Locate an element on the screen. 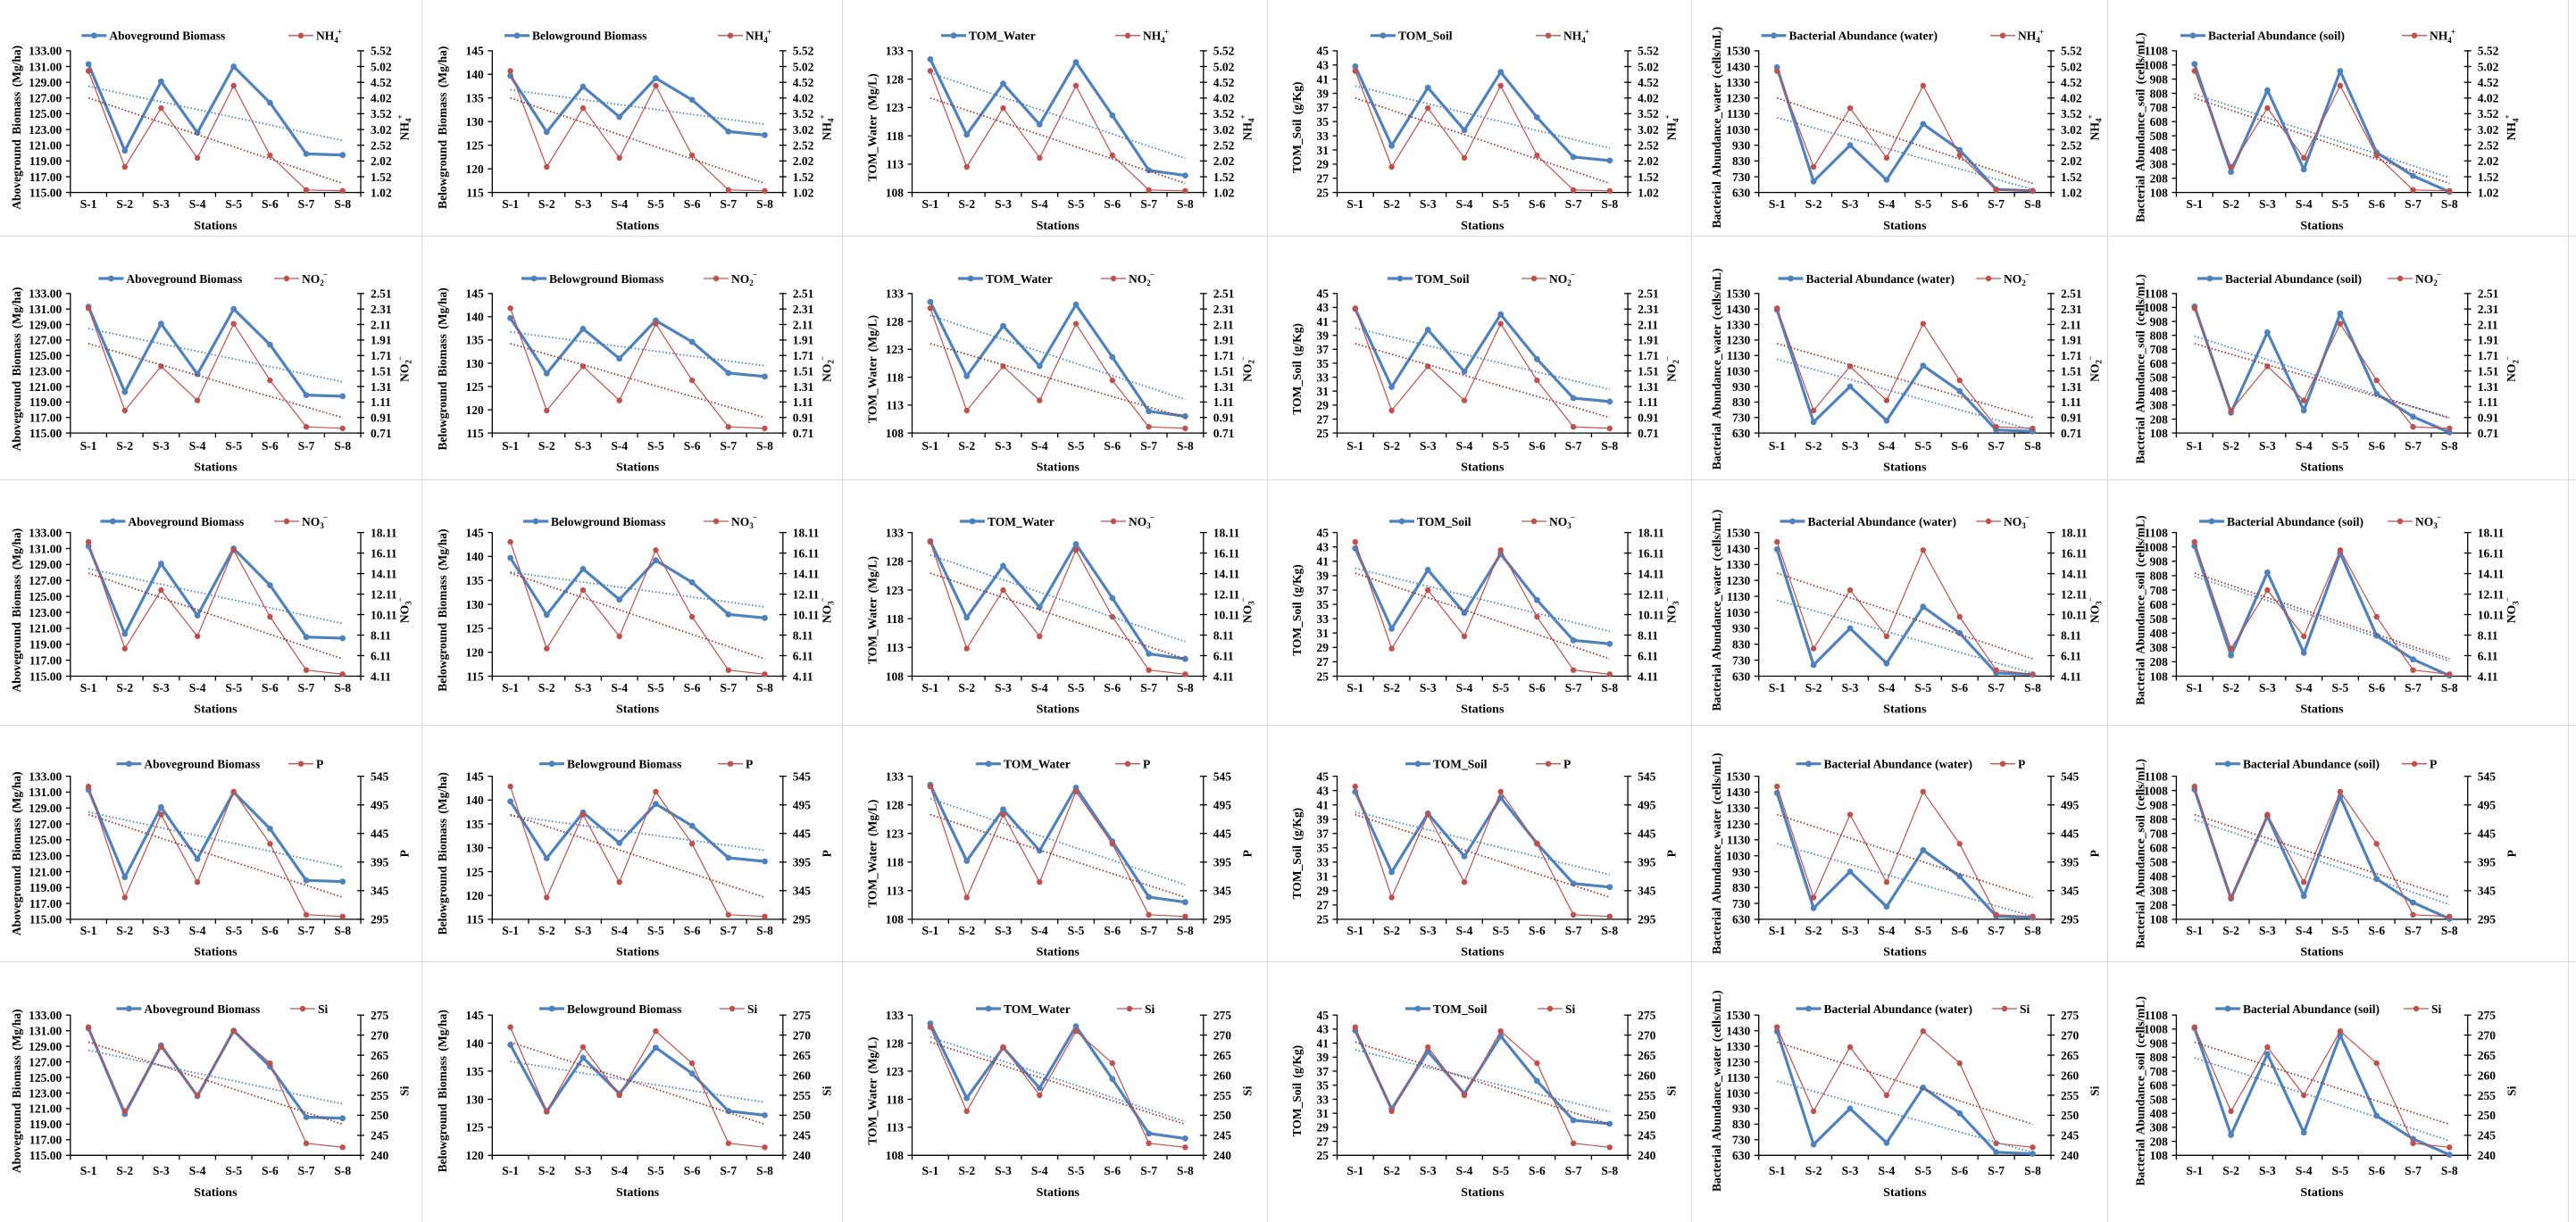 Image resolution: width=2576 pixels, height=1222 pixels. svg-text: 5.02 is located at coordinates (1223, 66).